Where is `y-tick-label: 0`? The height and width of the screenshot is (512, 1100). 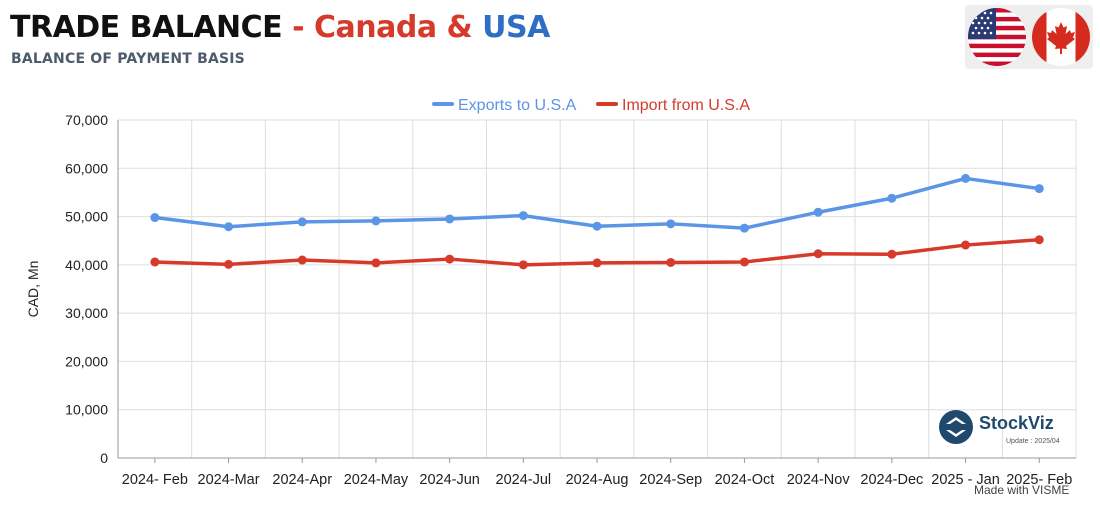 y-tick-label: 0 is located at coordinates (104, 458).